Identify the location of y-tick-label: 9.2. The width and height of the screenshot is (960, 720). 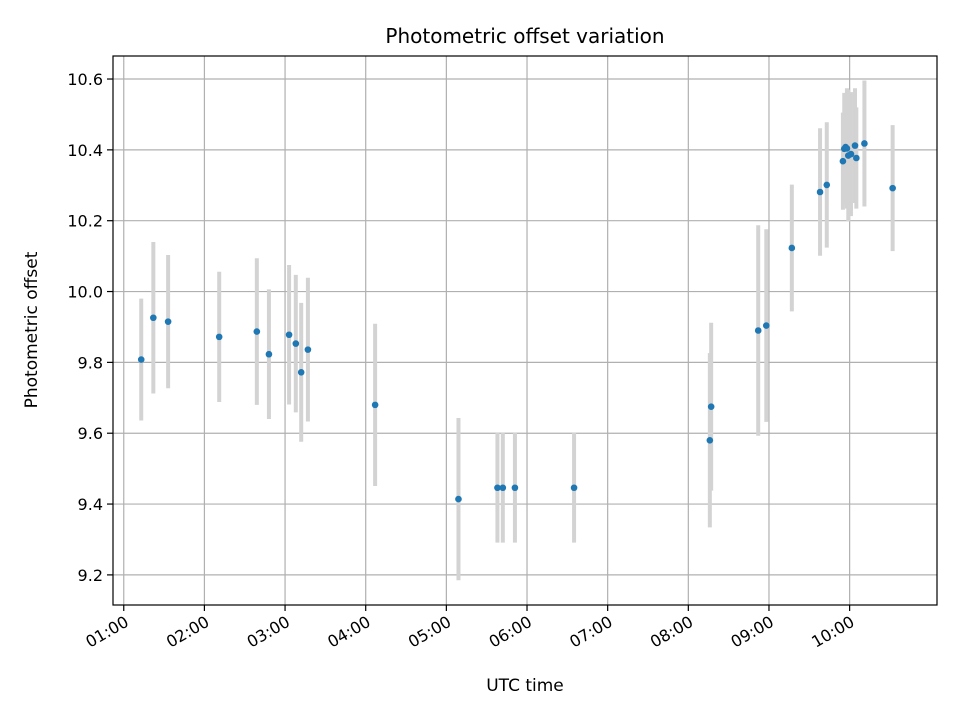
(90, 575).